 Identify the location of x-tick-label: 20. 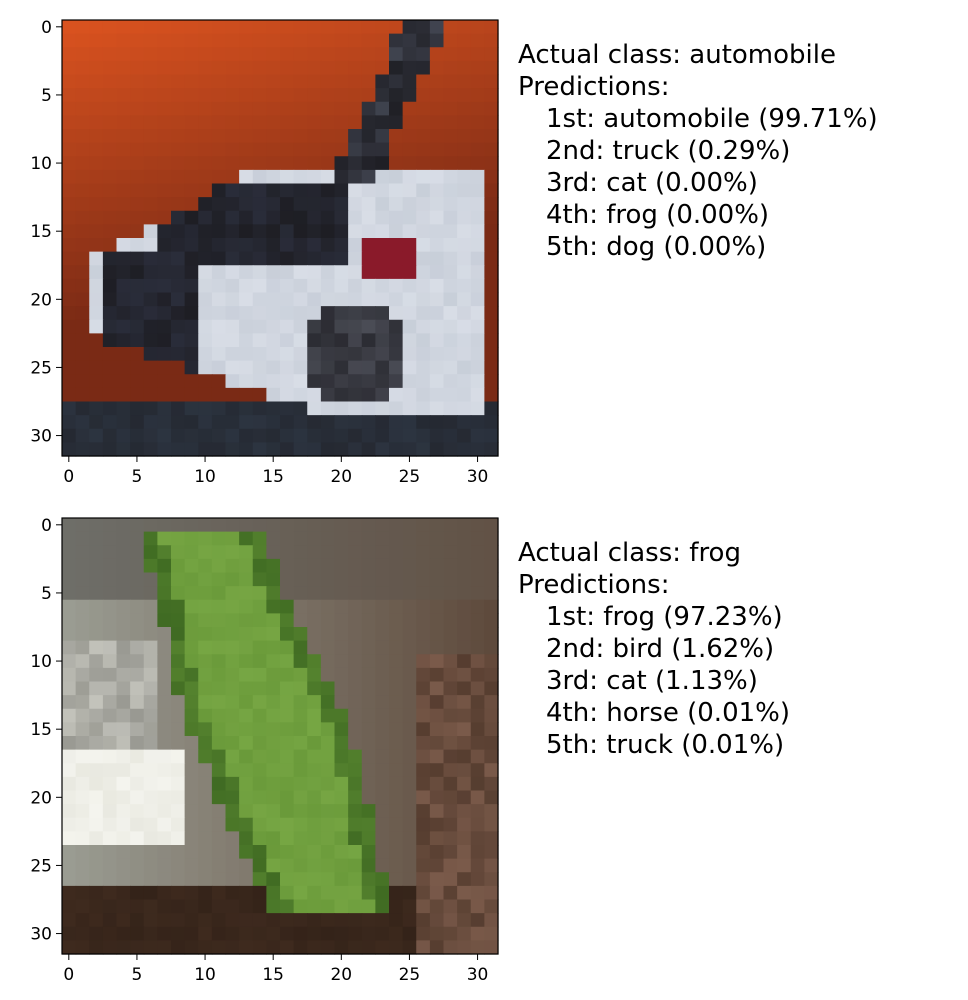
(341, 975).